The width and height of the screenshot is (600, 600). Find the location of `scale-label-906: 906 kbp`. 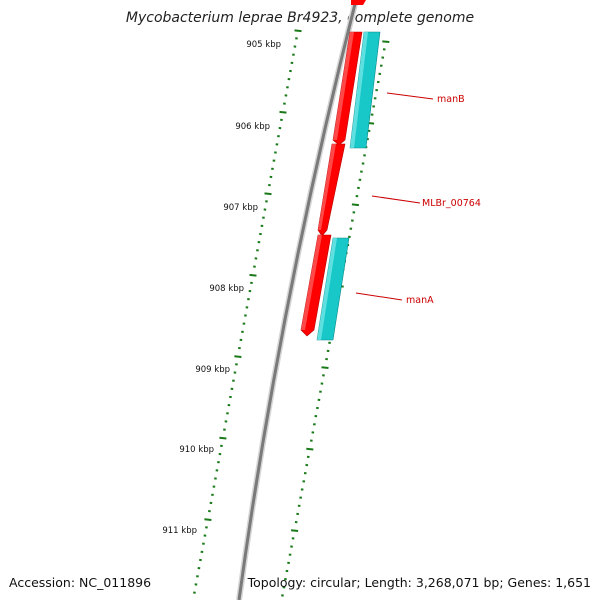

scale-label-906: 906 kbp is located at coordinates (252, 127).